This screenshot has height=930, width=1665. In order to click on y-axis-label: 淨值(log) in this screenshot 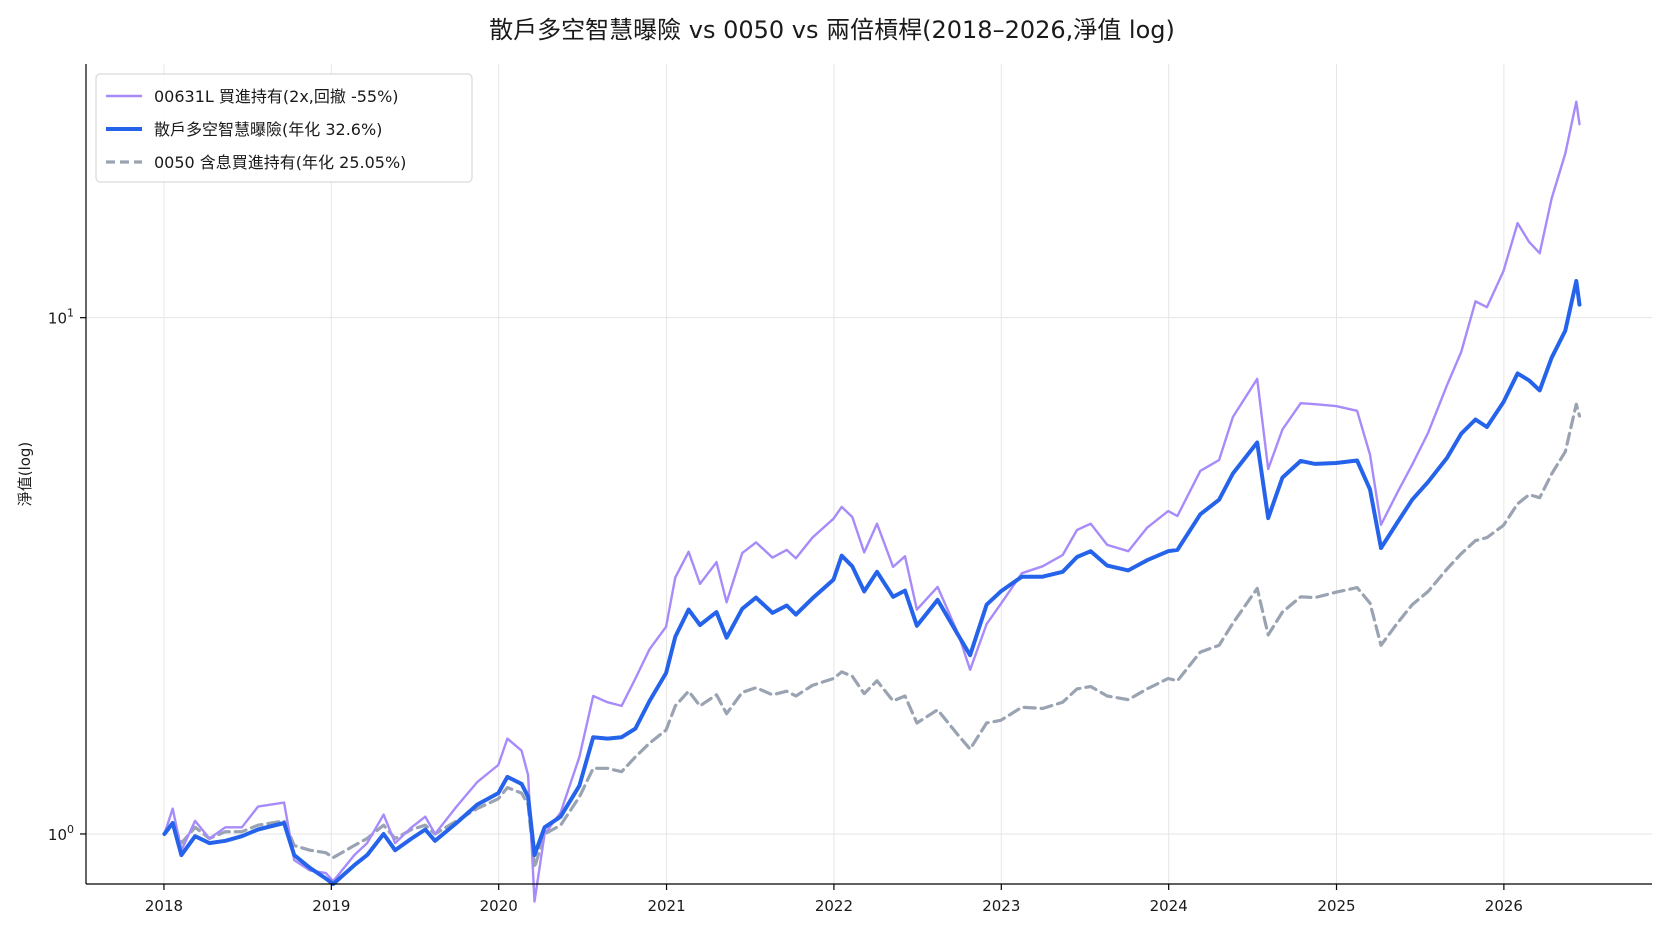, I will do `click(25, 474)`.